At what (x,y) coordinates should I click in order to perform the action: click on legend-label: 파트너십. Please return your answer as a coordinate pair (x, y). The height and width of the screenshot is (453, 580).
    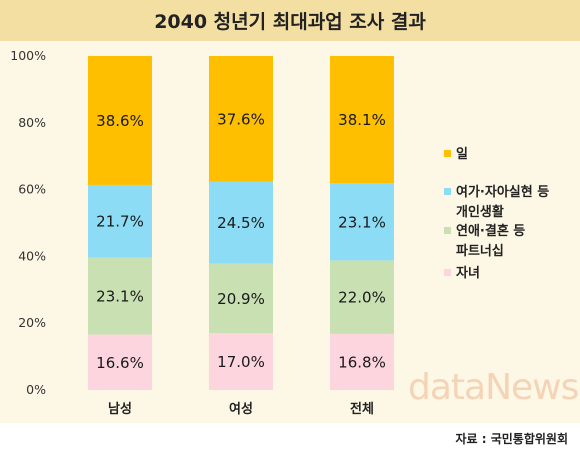
    Looking at the image, I should click on (480, 251).